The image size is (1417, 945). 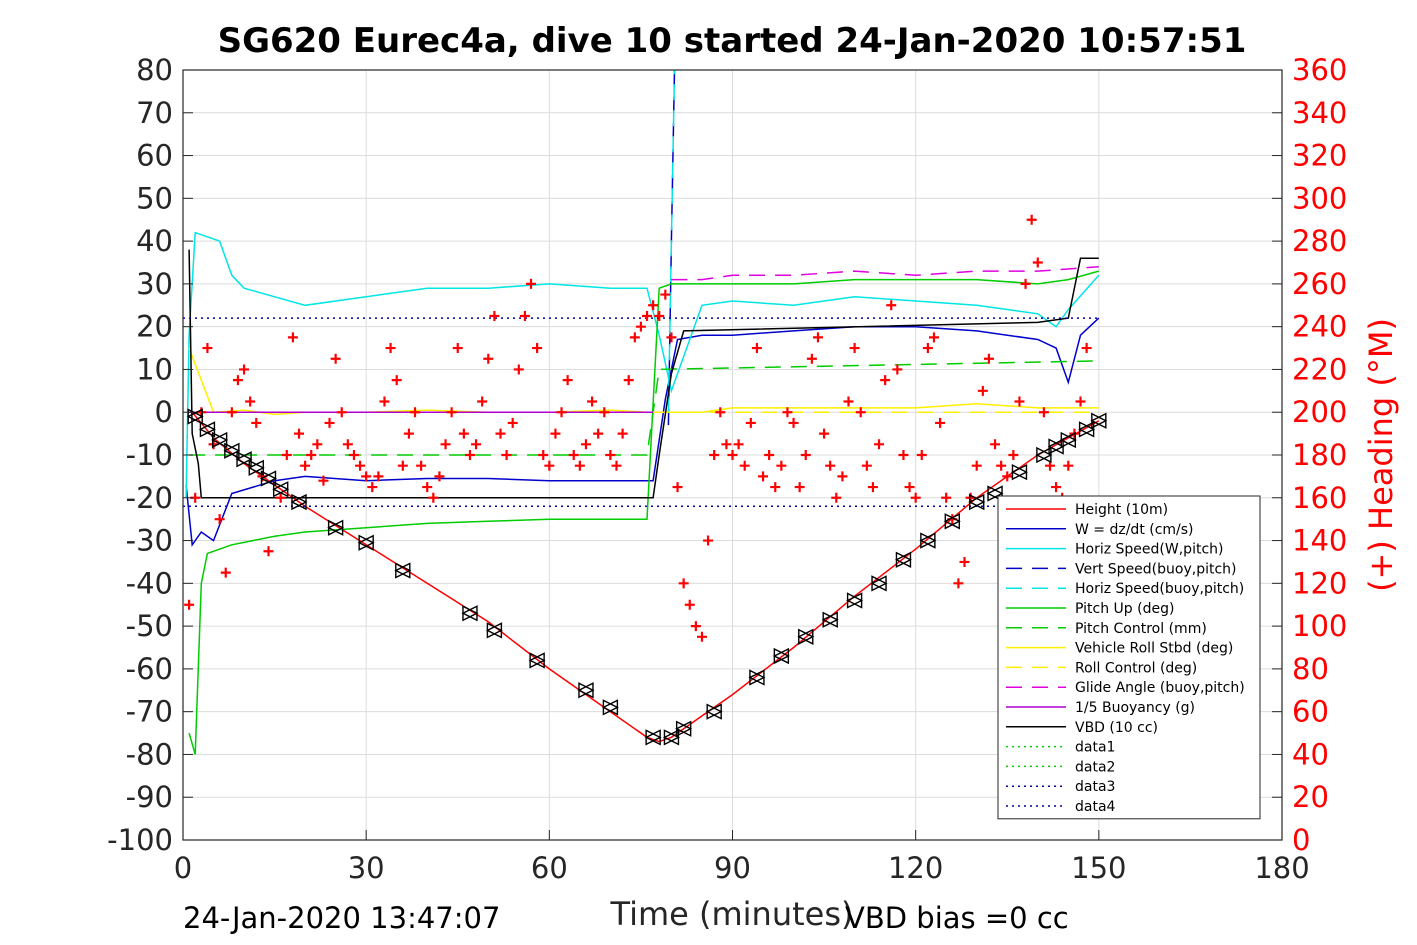 I want to click on y-right-tick-label: 20, so click(x=1310, y=797).